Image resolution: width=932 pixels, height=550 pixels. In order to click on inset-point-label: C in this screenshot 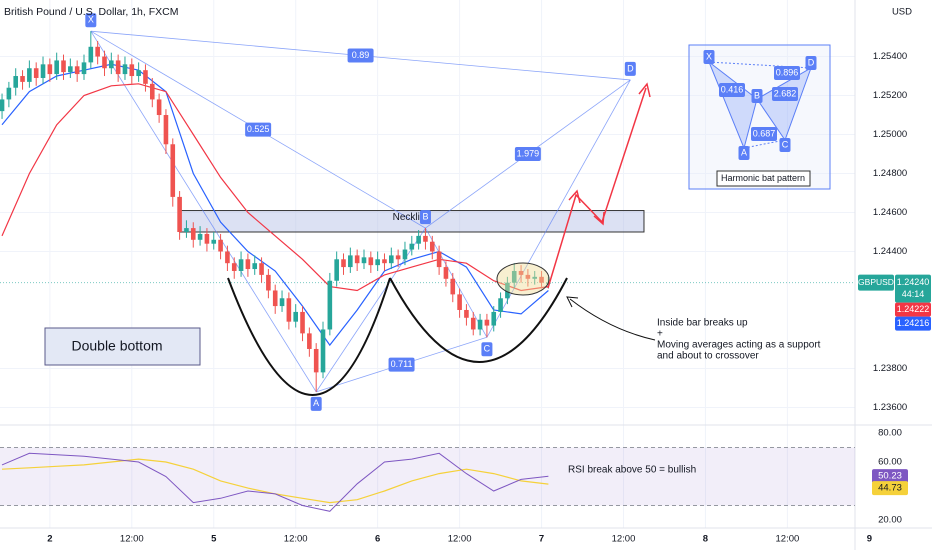, I will do `click(785, 144)`.